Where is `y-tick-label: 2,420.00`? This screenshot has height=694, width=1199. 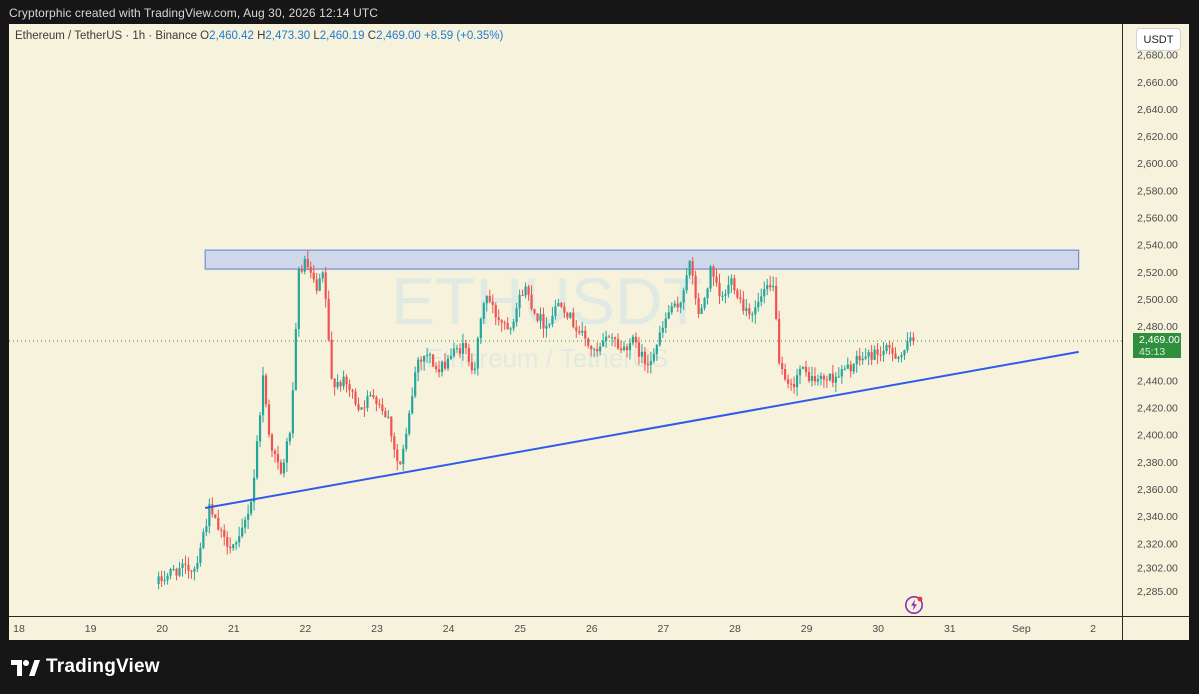
y-tick-label: 2,420.00 is located at coordinates (1157, 409).